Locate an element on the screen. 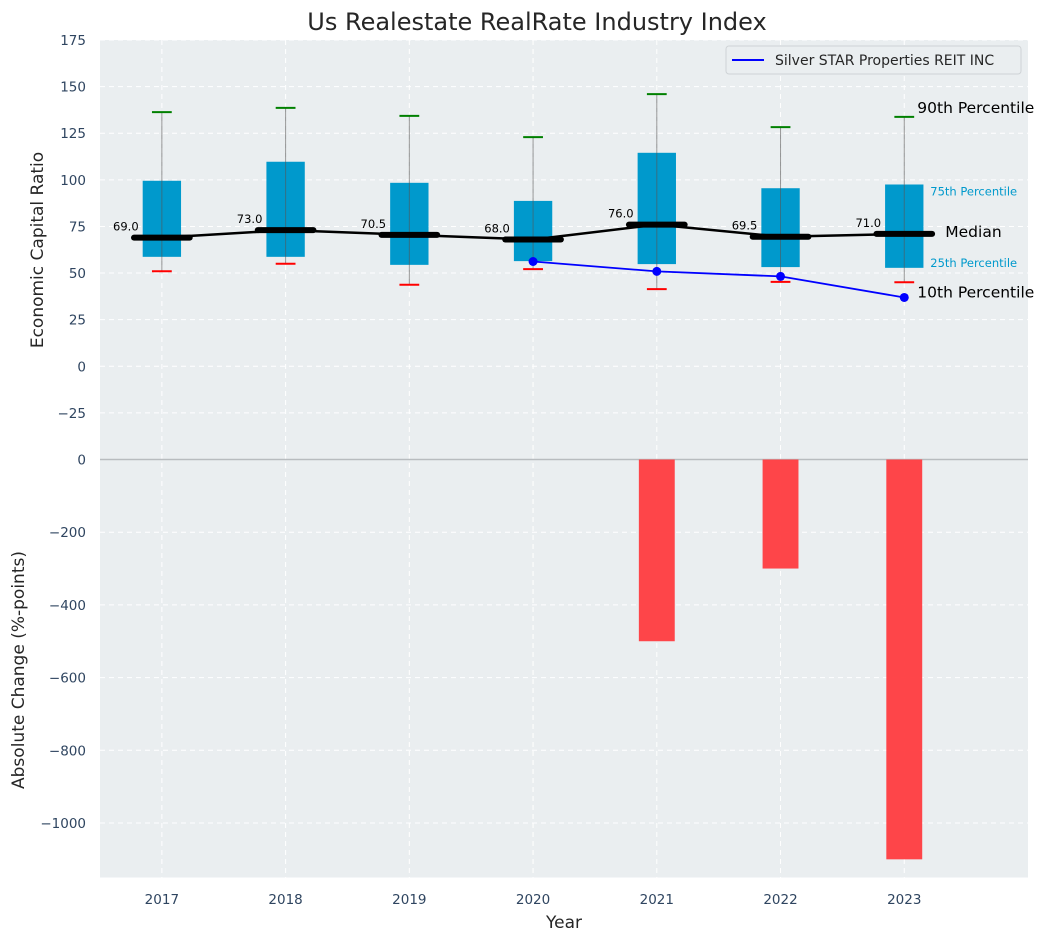  bottom-y-tick-label: −400 is located at coordinates (67, 606).